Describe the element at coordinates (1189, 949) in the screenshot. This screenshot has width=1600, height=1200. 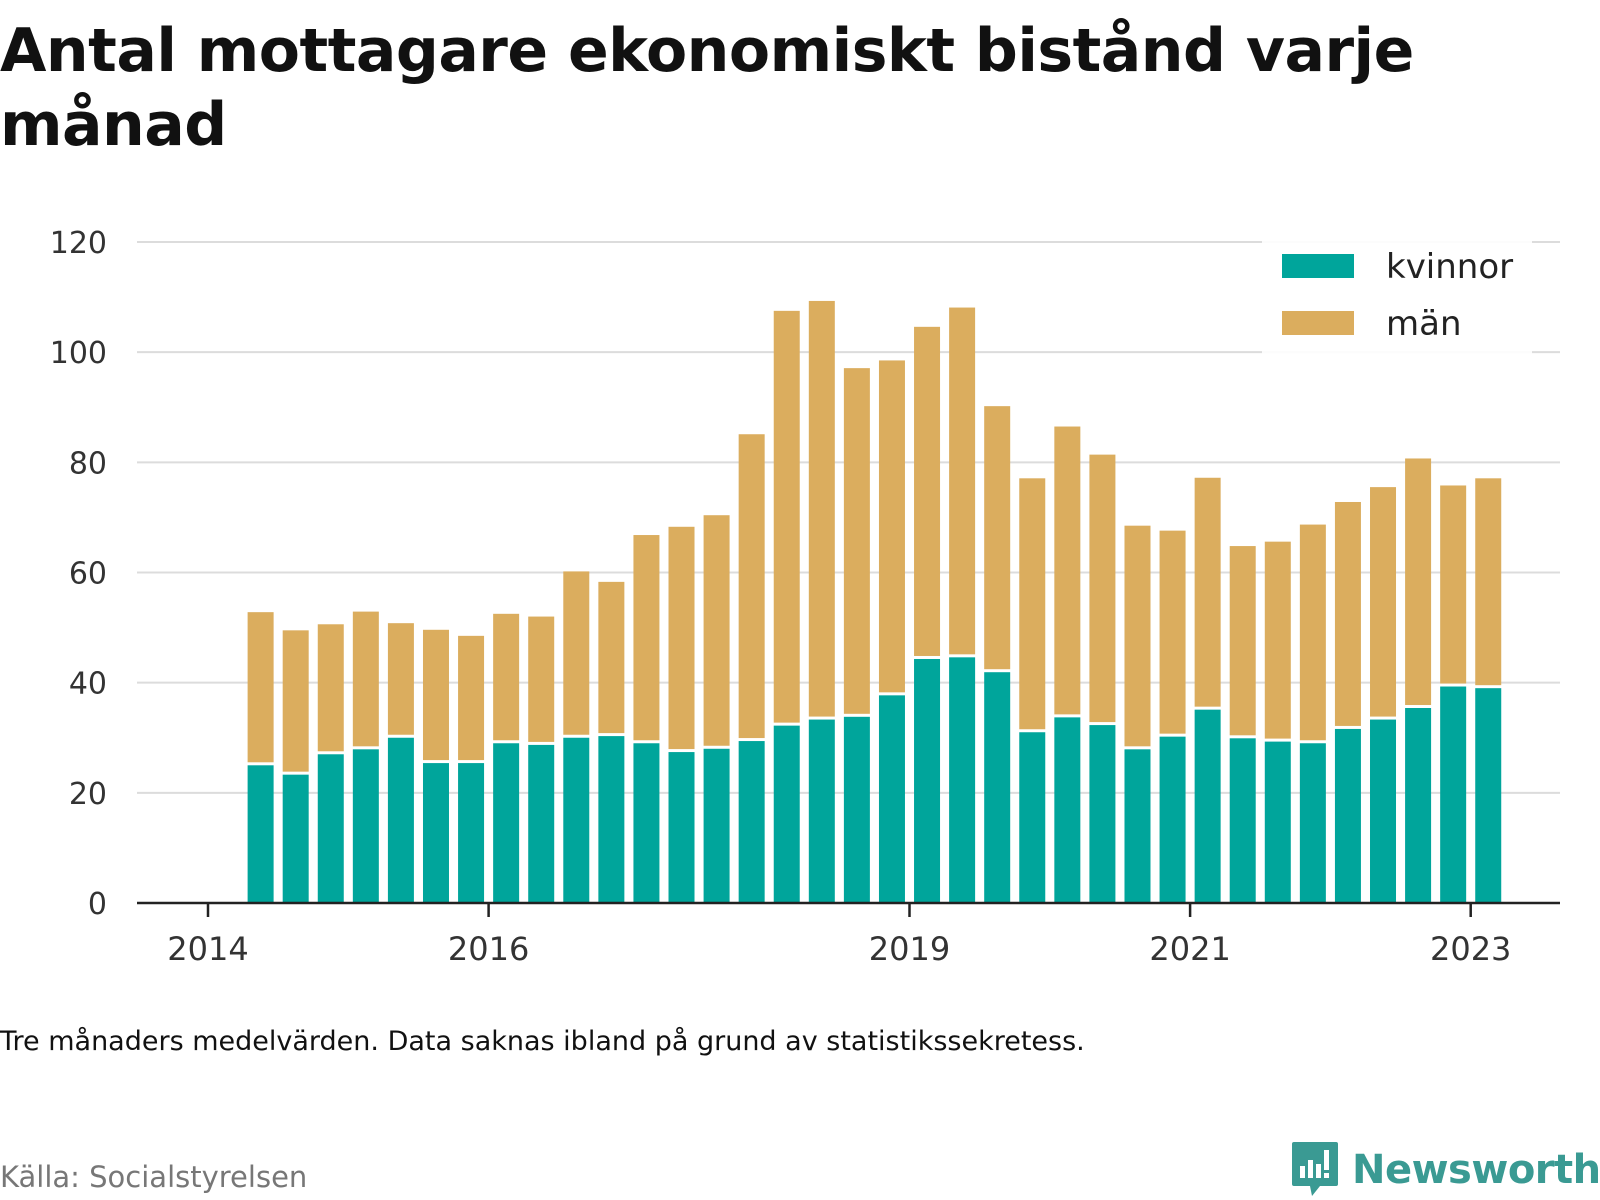
I see `x-tick-label: 2021` at that location.